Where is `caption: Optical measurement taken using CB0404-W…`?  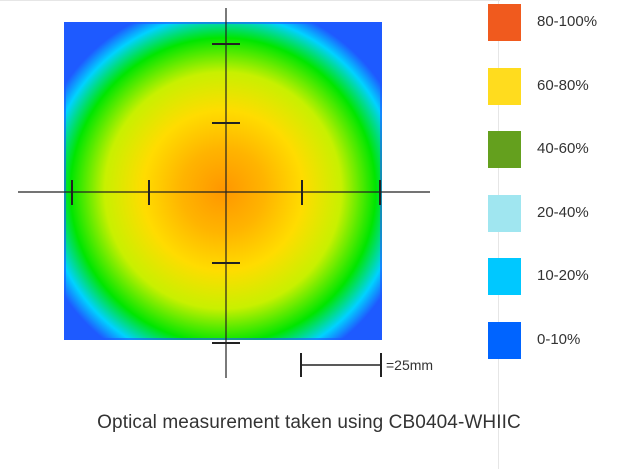 caption: Optical measurement taken using CB0404-W… is located at coordinates (309, 422).